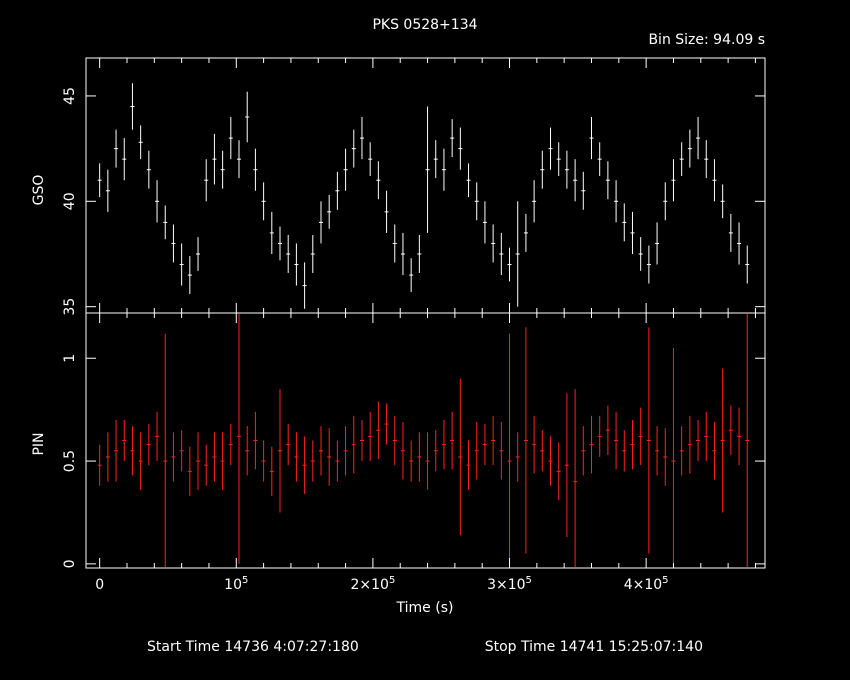 Image resolution: width=850 pixels, height=680 pixels. What do you see at coordinates (646, 584) in the screenshot?
I see `x-tick-label: 4×105` at bounding box center [646, 584].